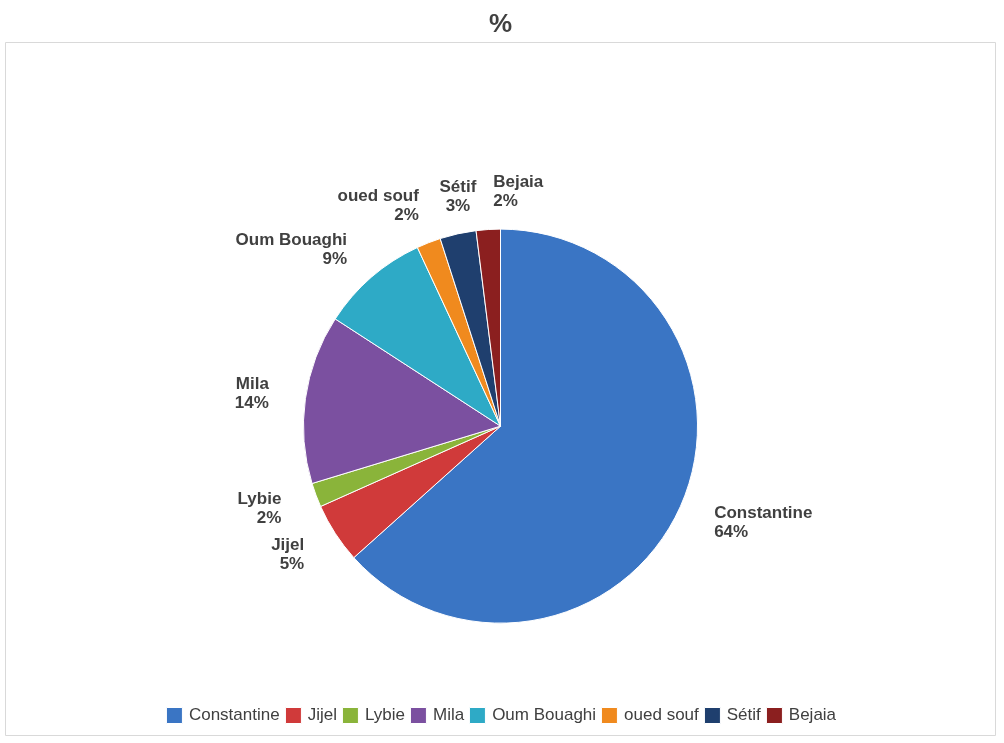 Image resolution: width=1004 pixels, height=743 pixels. I want to click on data-label: 9%, so click(335, 258).